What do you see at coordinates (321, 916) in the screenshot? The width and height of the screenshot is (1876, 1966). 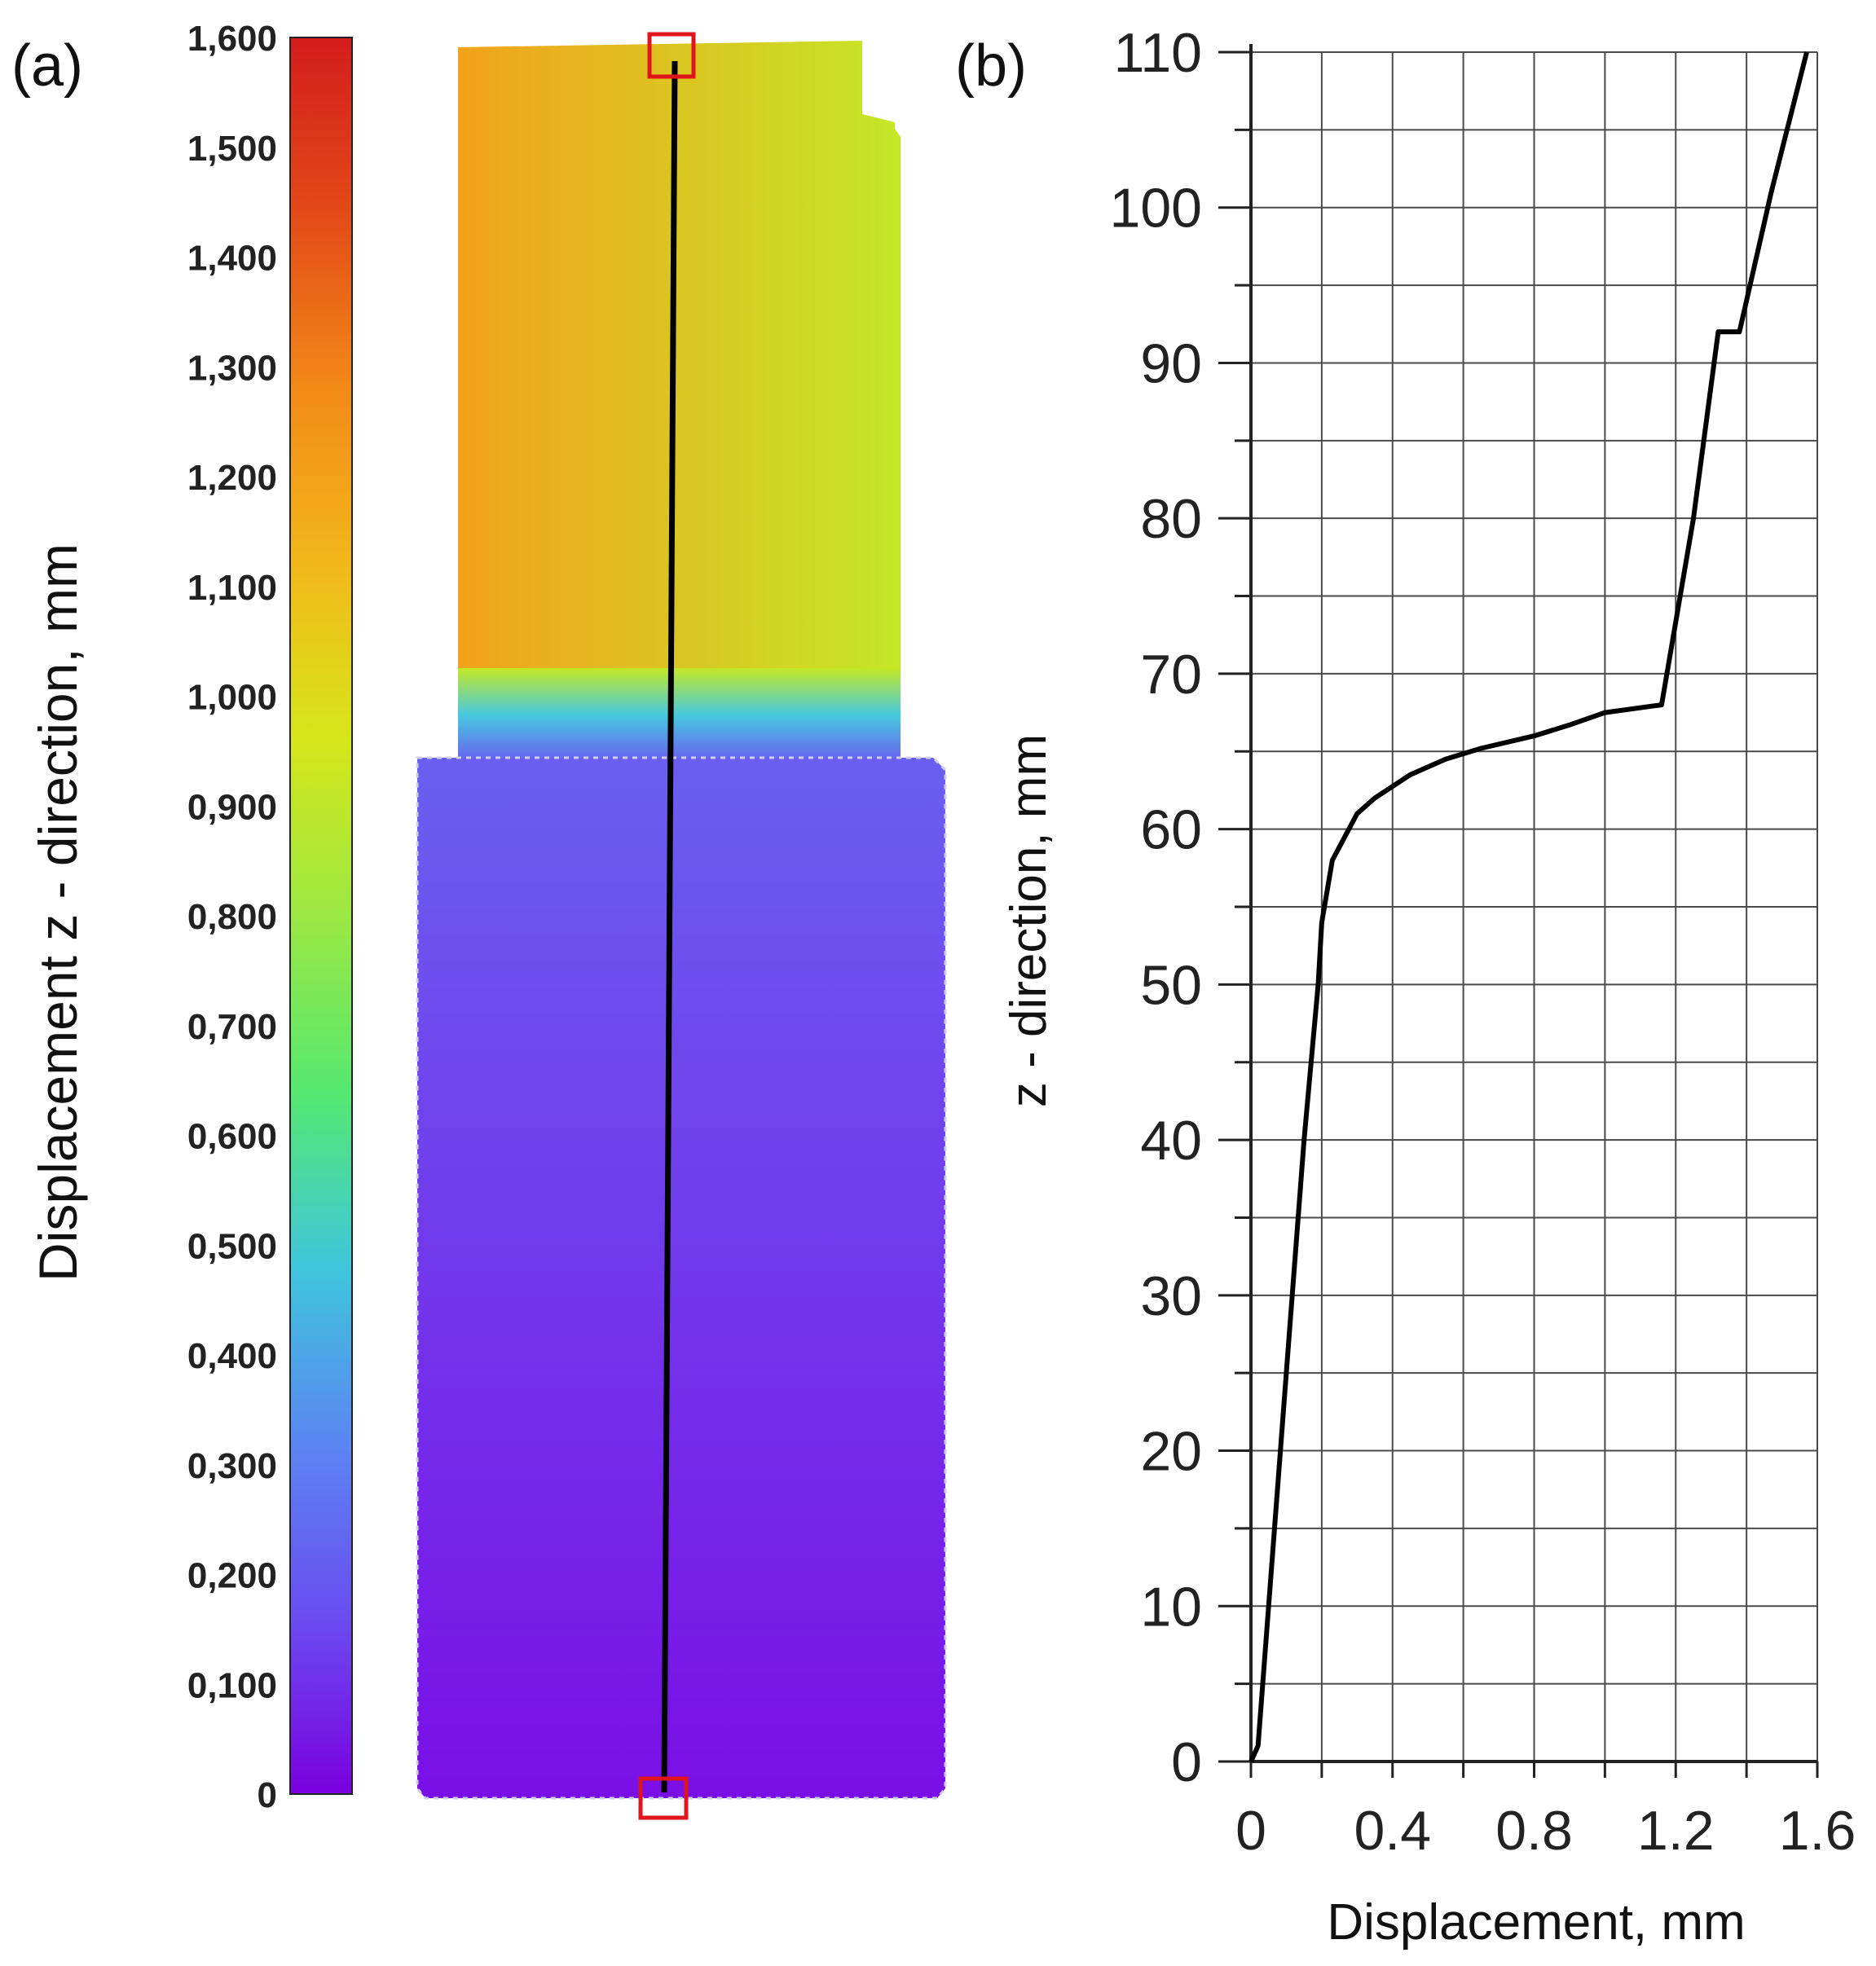 I see `colorbar-gradient` at bounding box center [321, 916].